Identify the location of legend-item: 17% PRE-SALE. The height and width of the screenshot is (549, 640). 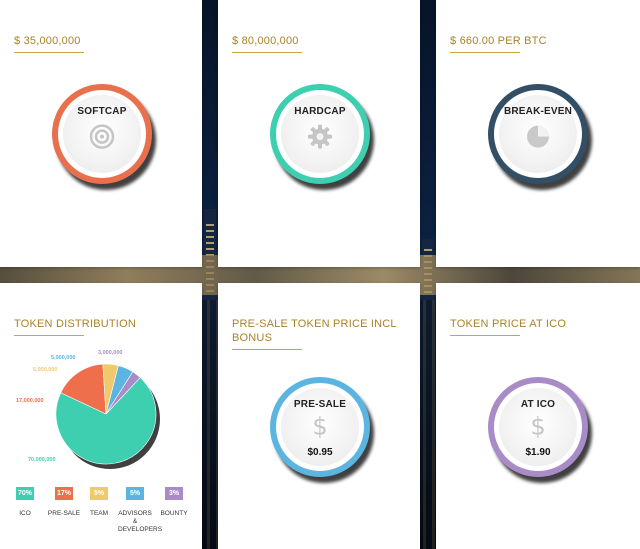
(64, 502).